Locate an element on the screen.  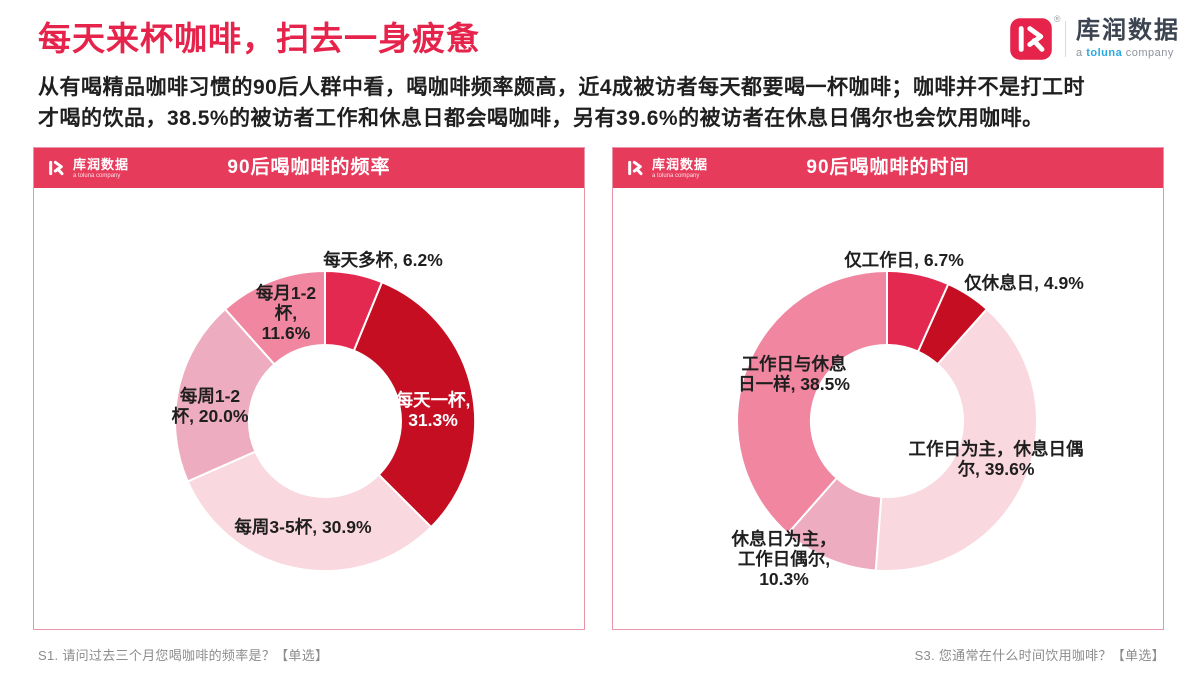
donut-label-1: 每月1-2 杯, 11.6% is located at coordinates (286, 313).